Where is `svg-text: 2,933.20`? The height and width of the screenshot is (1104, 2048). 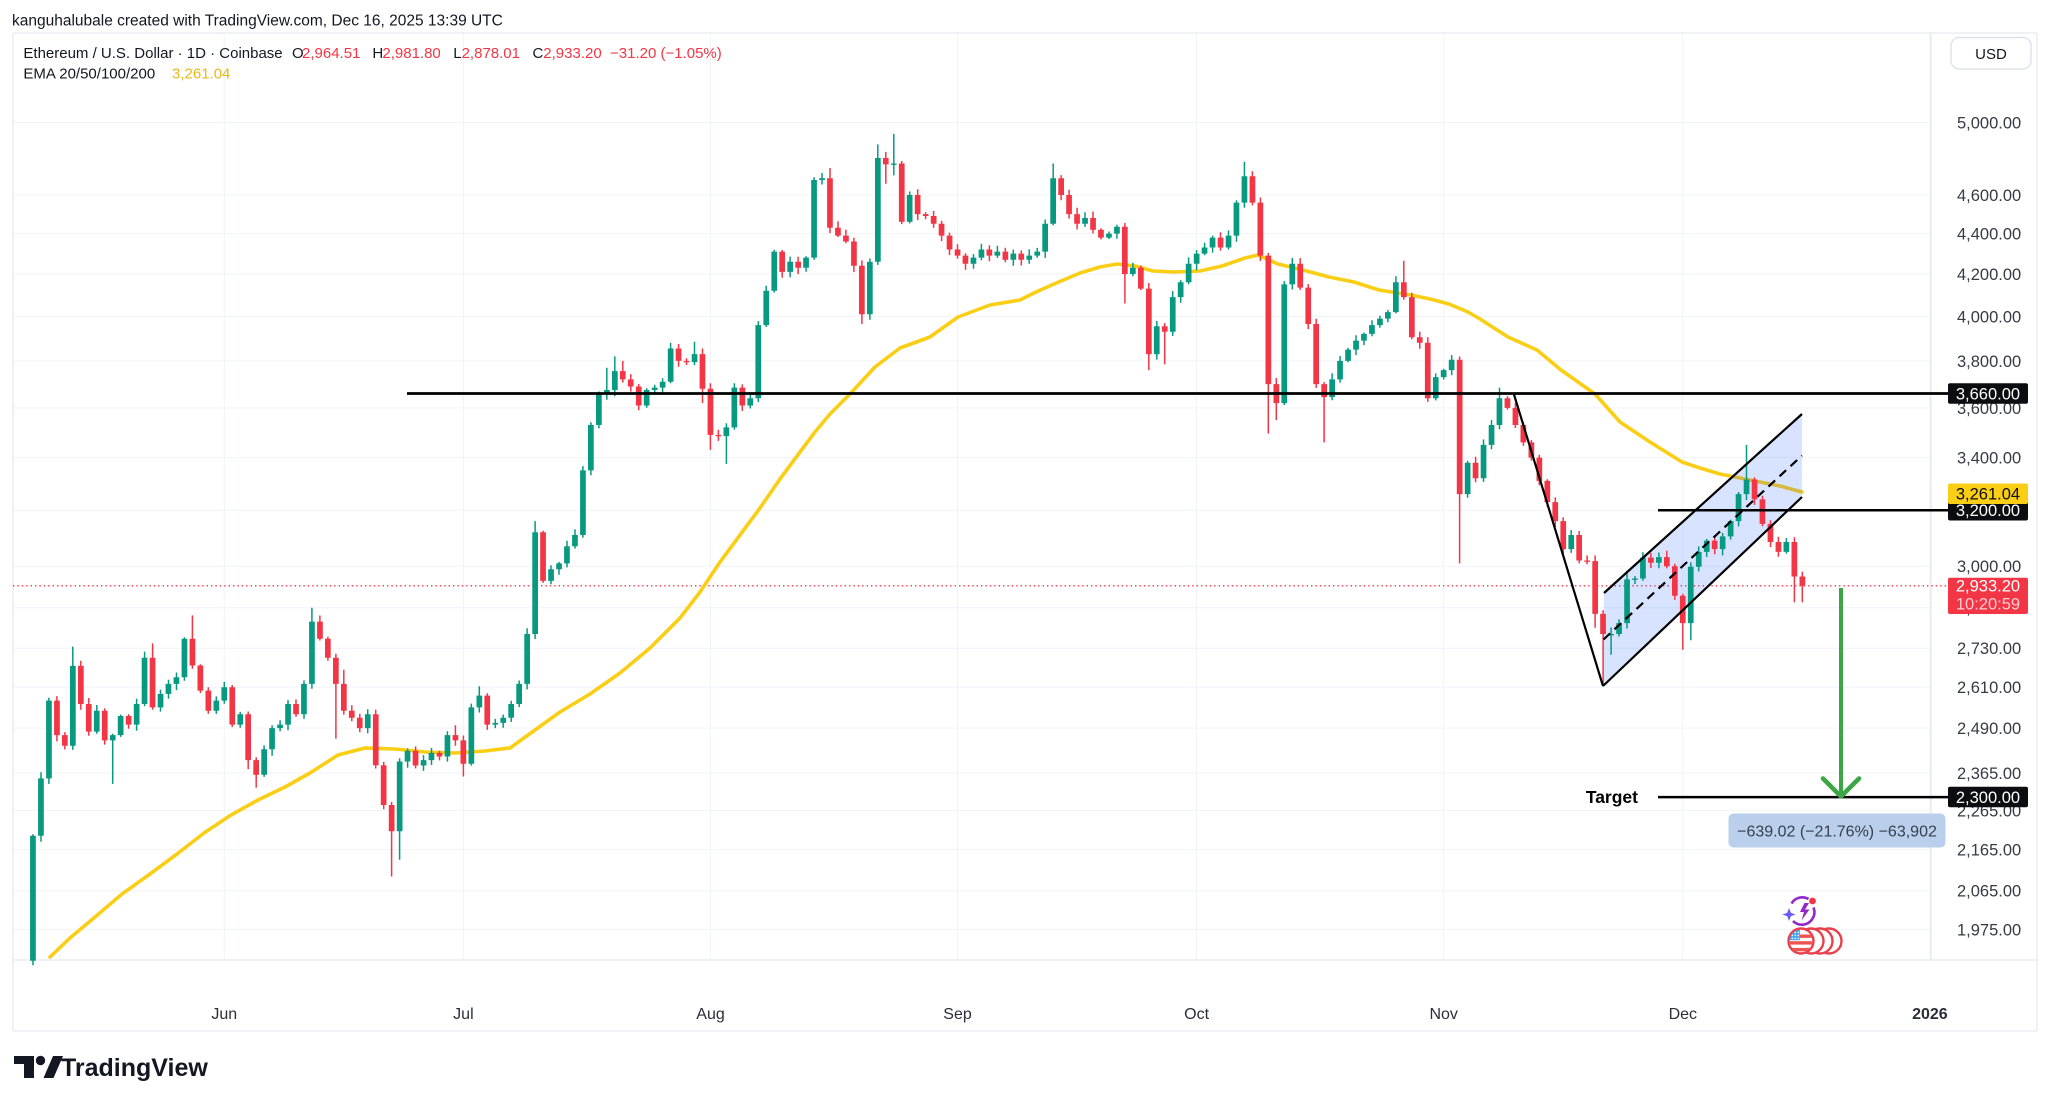
svg-text: 2,933.20 is located at coordinates (1988, 587).